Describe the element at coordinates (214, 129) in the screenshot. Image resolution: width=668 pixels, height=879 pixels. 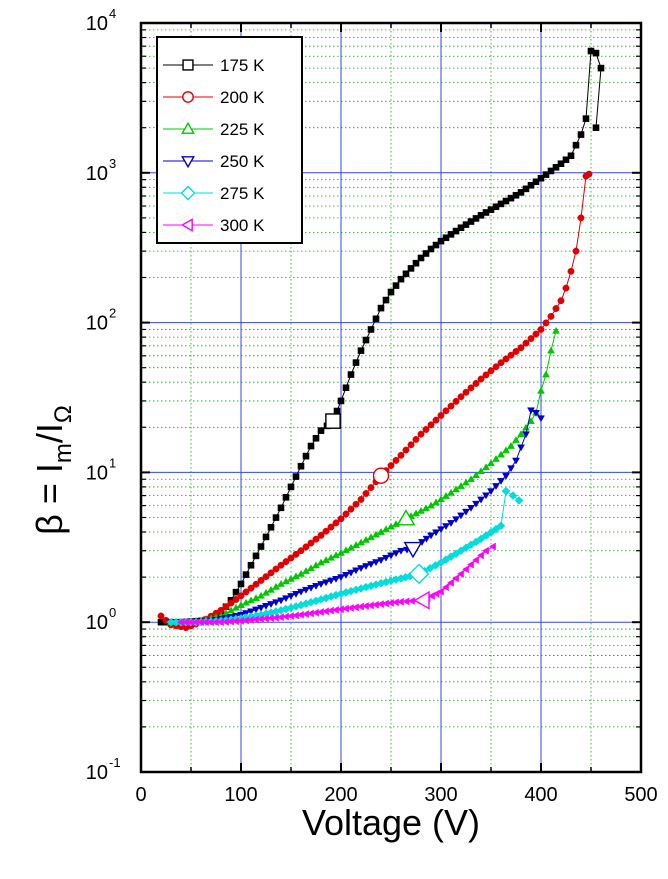
I see `legend-item: 225 K` at that location.